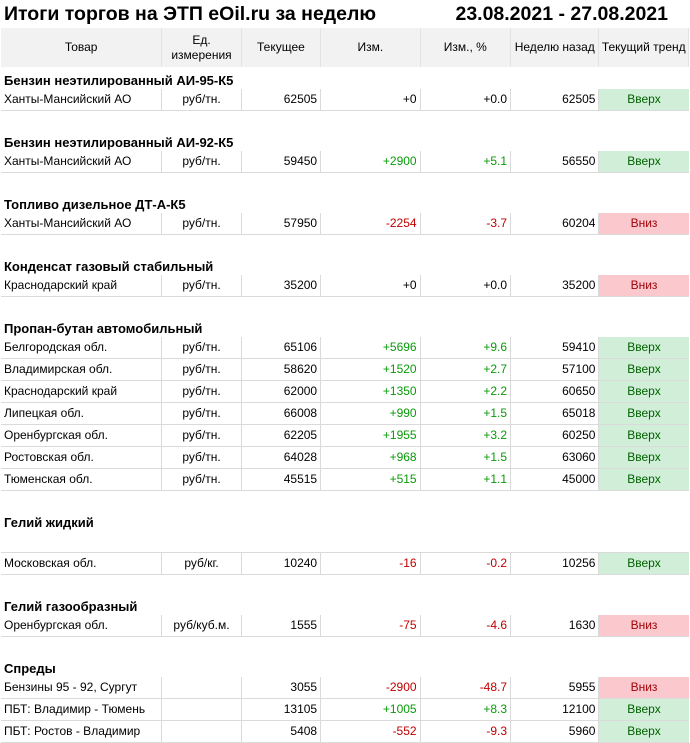 This screenshot has height=743, width=690. What do you see at coordinates (82, 47) in the screenshot?
I see `header-good: Товар` at bounding box center [82, 47].